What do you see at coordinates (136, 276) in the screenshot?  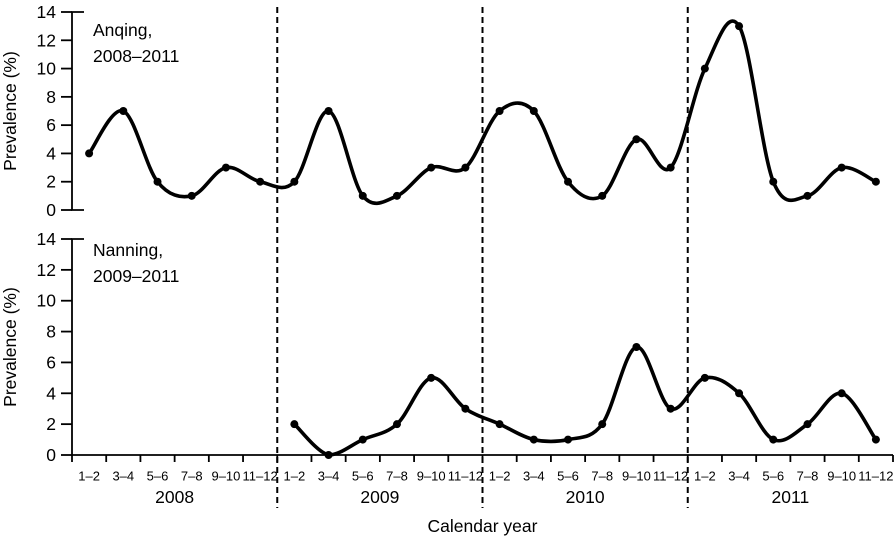 I see `panel-annotation-line2: 2009–2011` at bounding box center [136, 276].